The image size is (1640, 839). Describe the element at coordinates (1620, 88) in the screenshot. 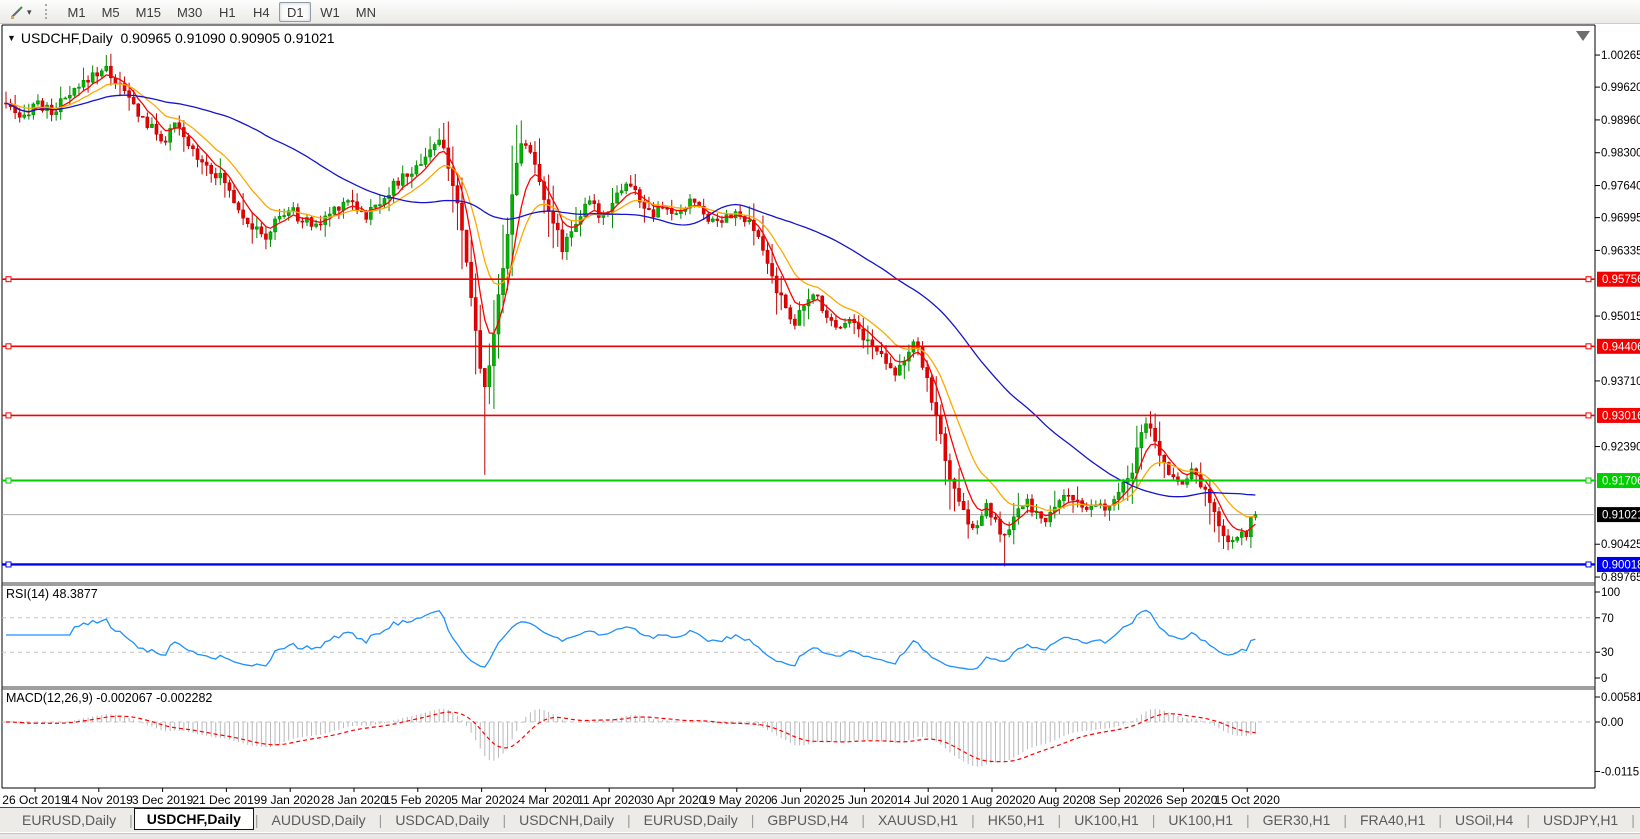

I see `svg-text: 0.99620` at that location.